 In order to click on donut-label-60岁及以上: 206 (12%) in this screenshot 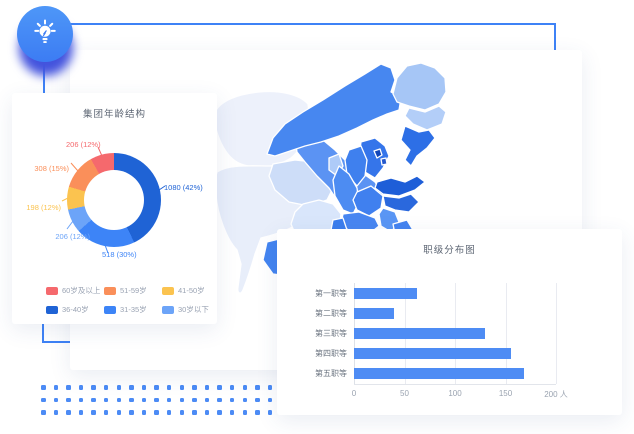, I will do `click(83, 144)`.